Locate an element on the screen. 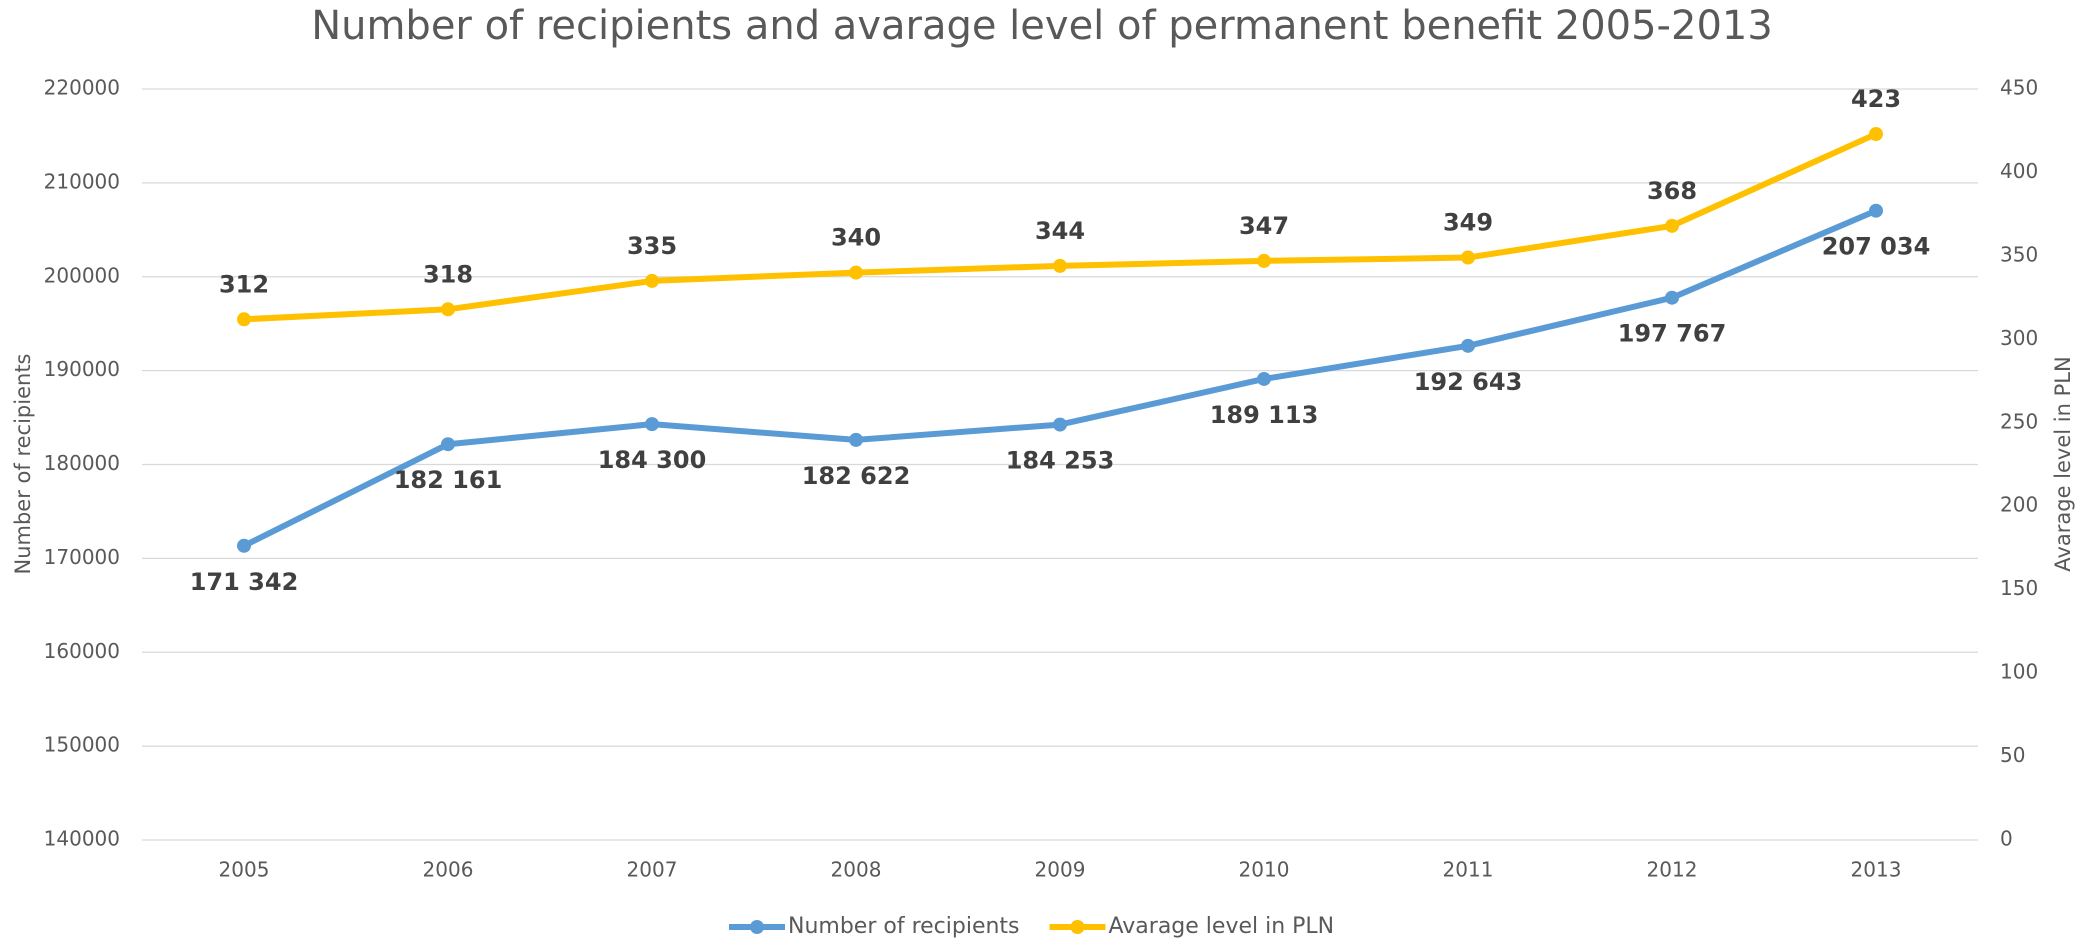 This screenshot has height=942, width=2085. data-label: 184 300 is located at coordinates (652, 460).